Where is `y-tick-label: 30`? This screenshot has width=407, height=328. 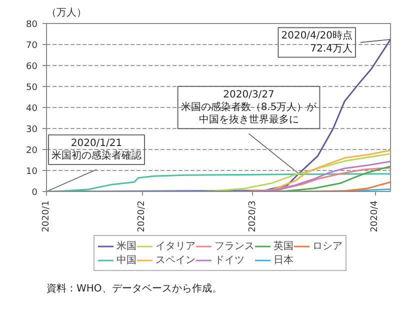
y-tick-label: 30 is located at coordinates (32, 130).